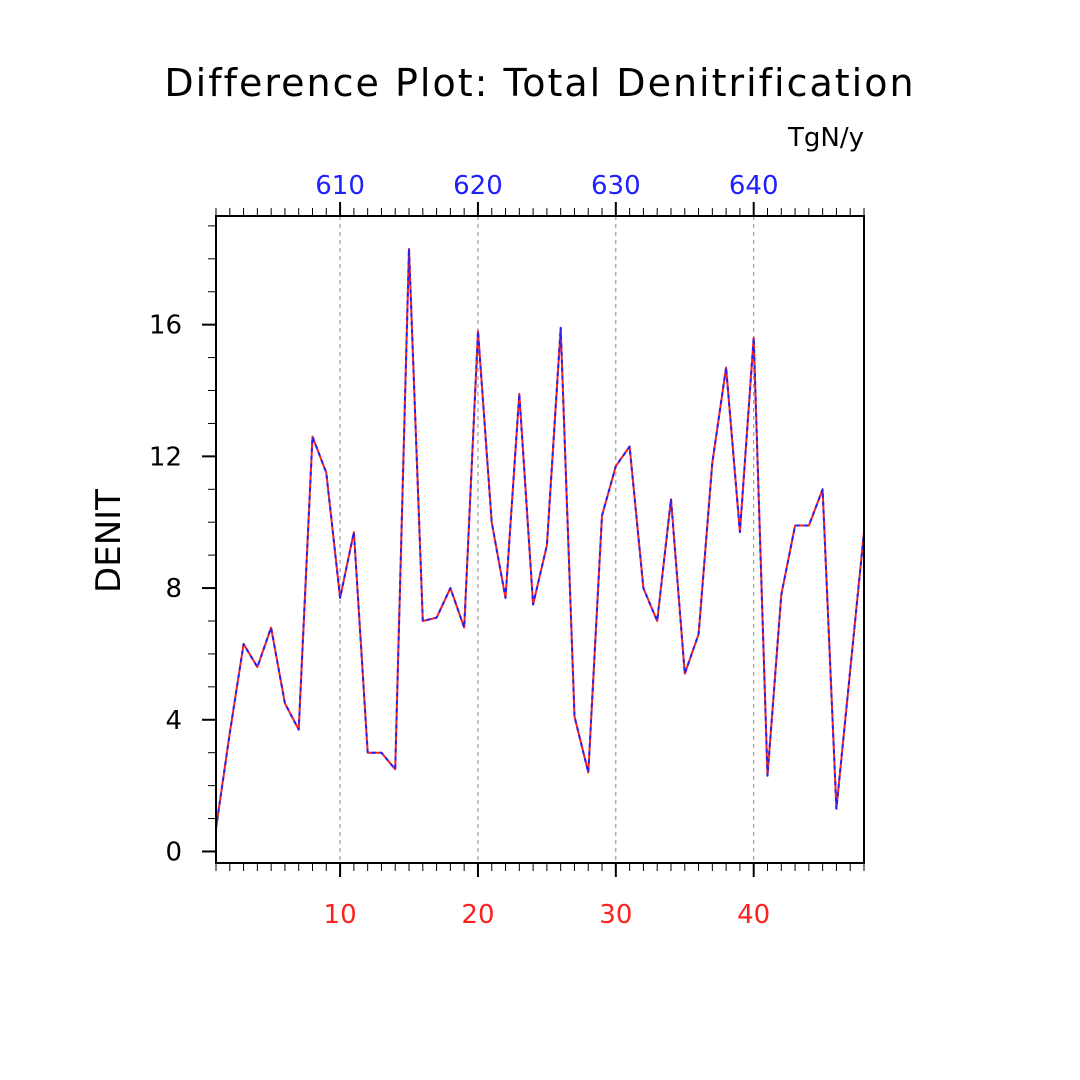 This screenshot has width=1080, height=1080. I want to click on x-tick-label-bottom: 10, so click(340, 915).